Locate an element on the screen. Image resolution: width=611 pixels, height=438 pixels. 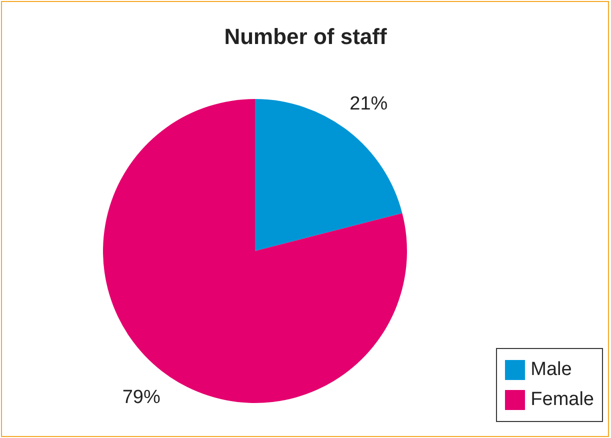
legend-label: Female is located at coordinates (562, 400).